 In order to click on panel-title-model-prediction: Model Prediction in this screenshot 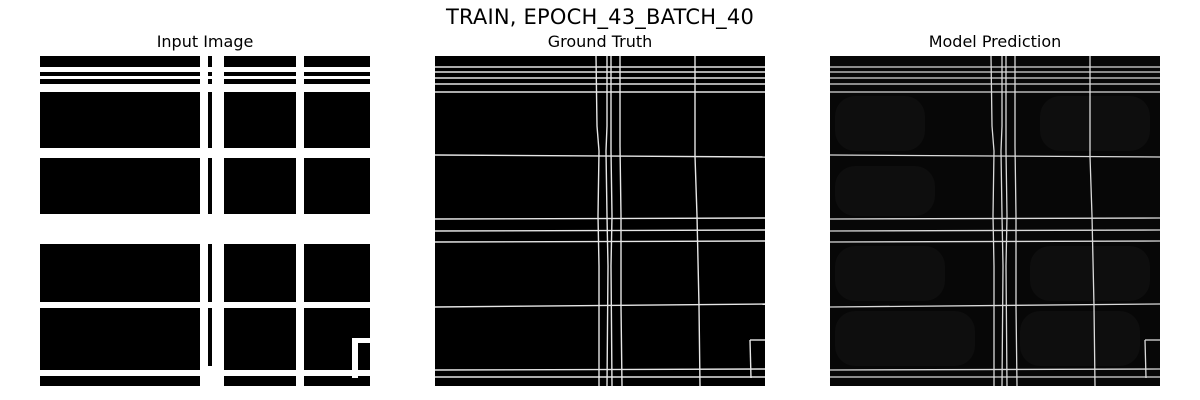, I will do `click(995, 41)`.